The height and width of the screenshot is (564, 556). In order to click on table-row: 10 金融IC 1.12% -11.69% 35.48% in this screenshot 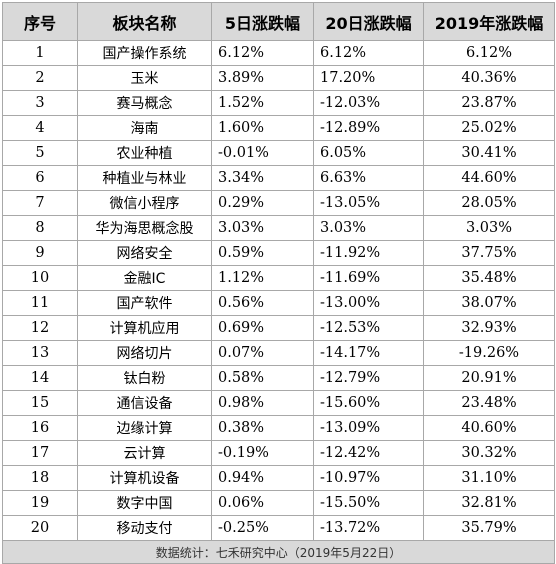, I will do `click(278, 278)`.